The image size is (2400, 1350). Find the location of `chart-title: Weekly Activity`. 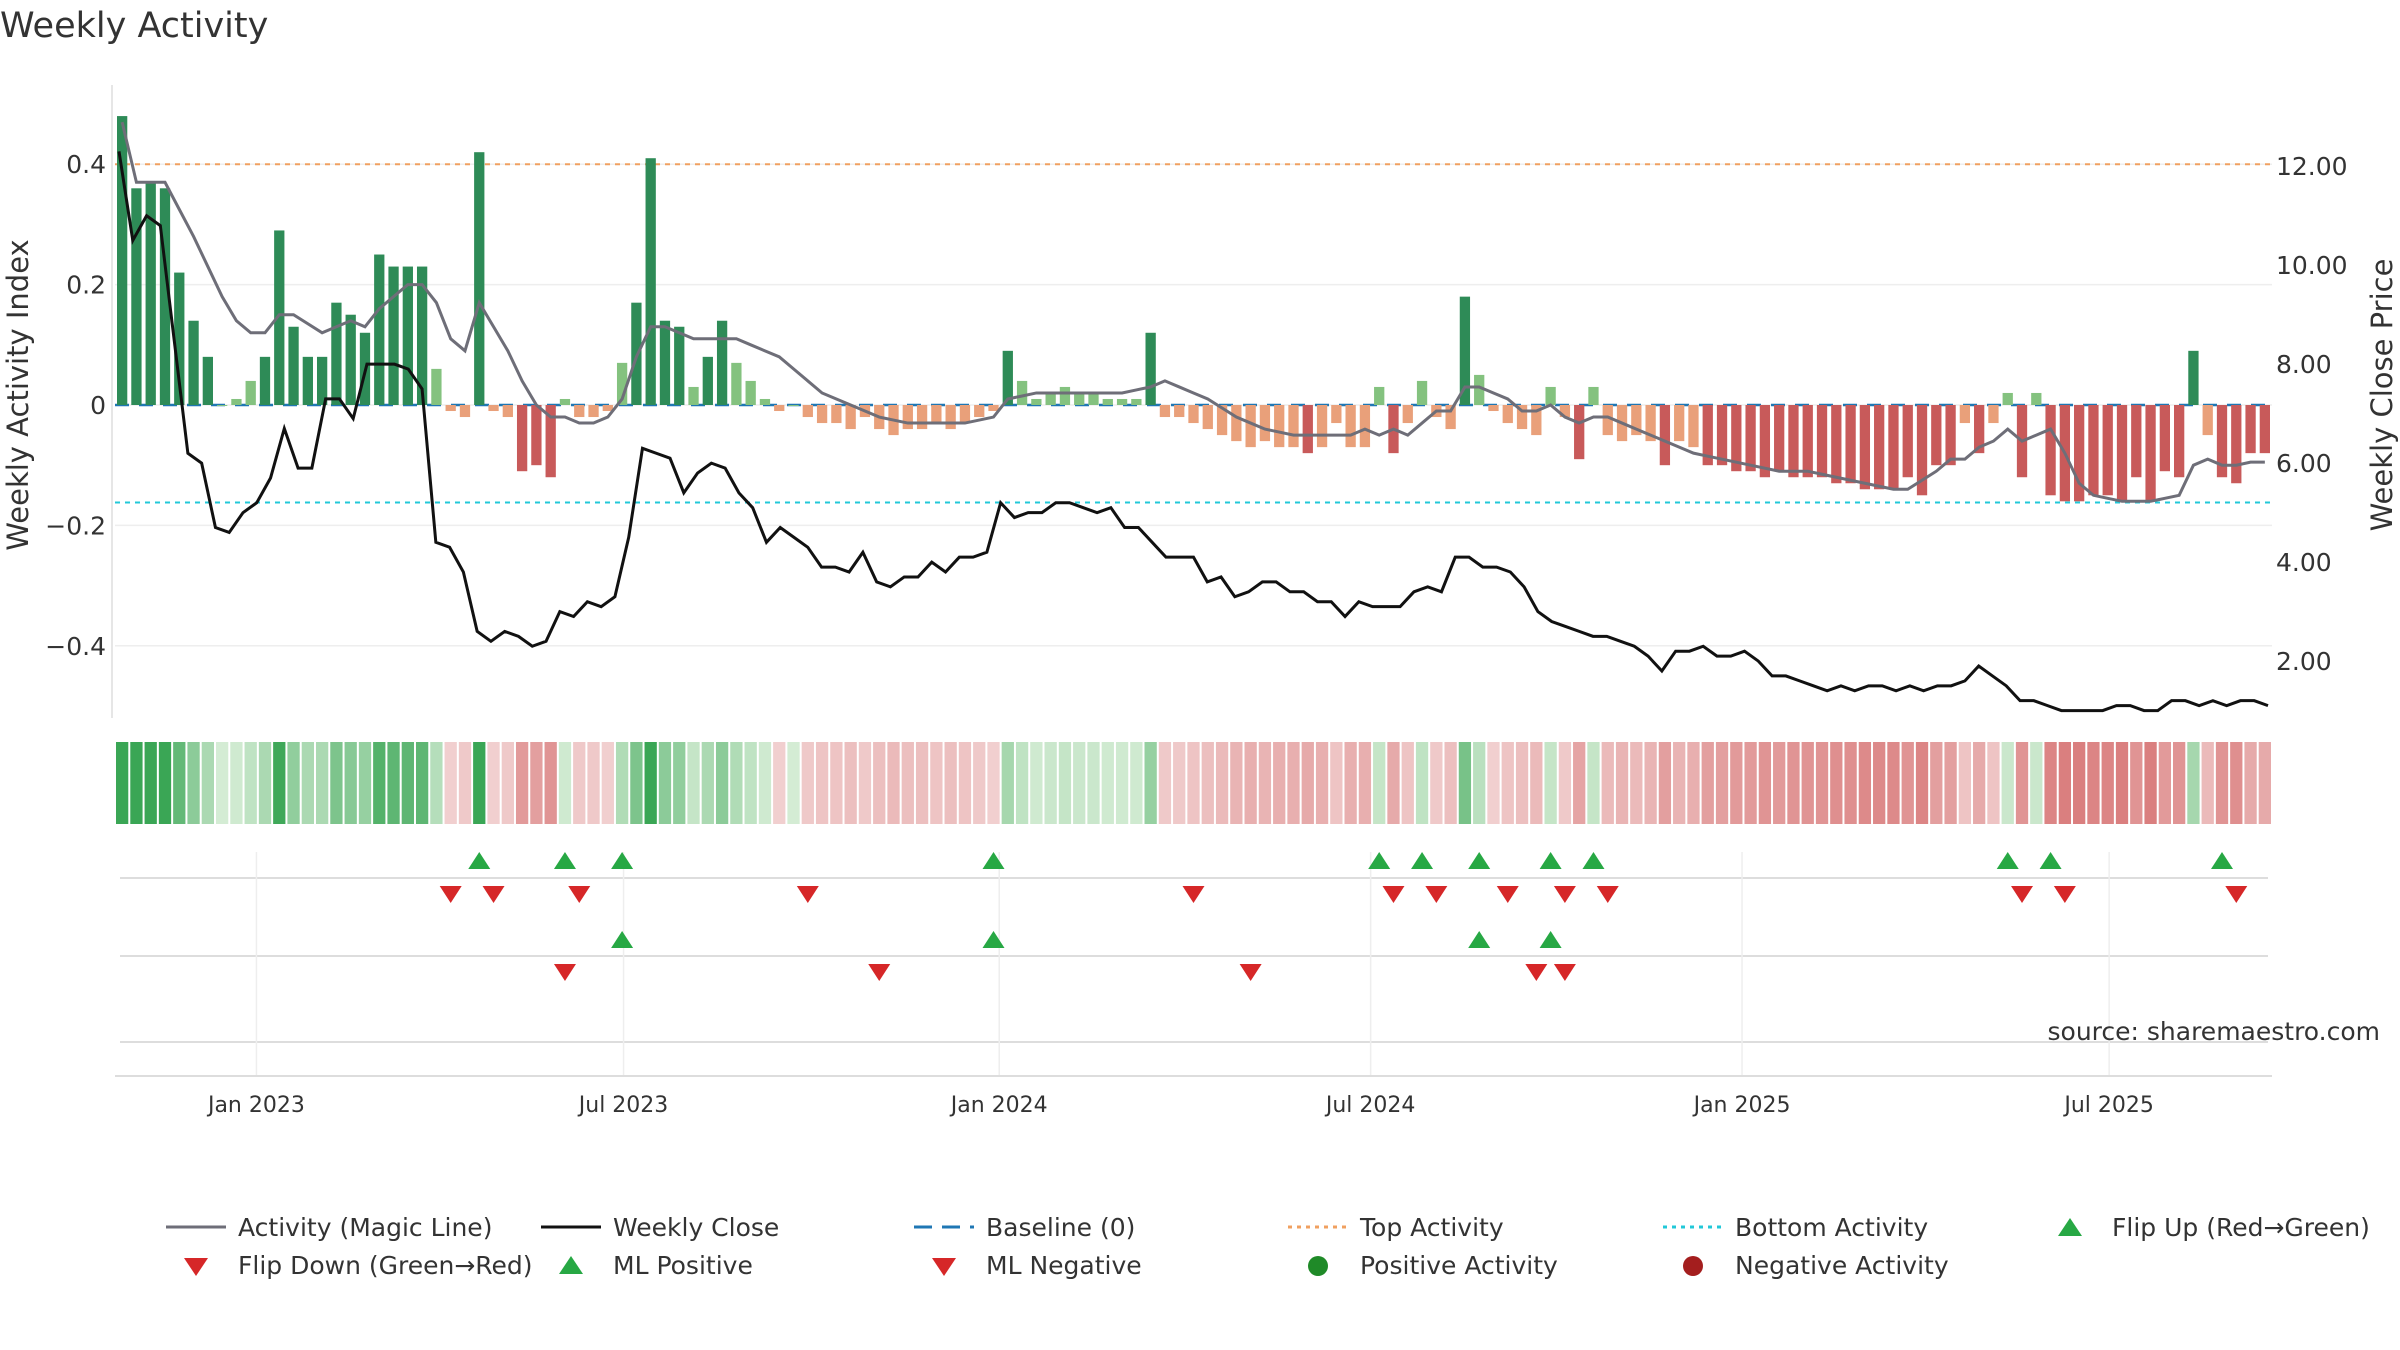

chart-title: Weekly Activity is located at coordinates (134, 26).